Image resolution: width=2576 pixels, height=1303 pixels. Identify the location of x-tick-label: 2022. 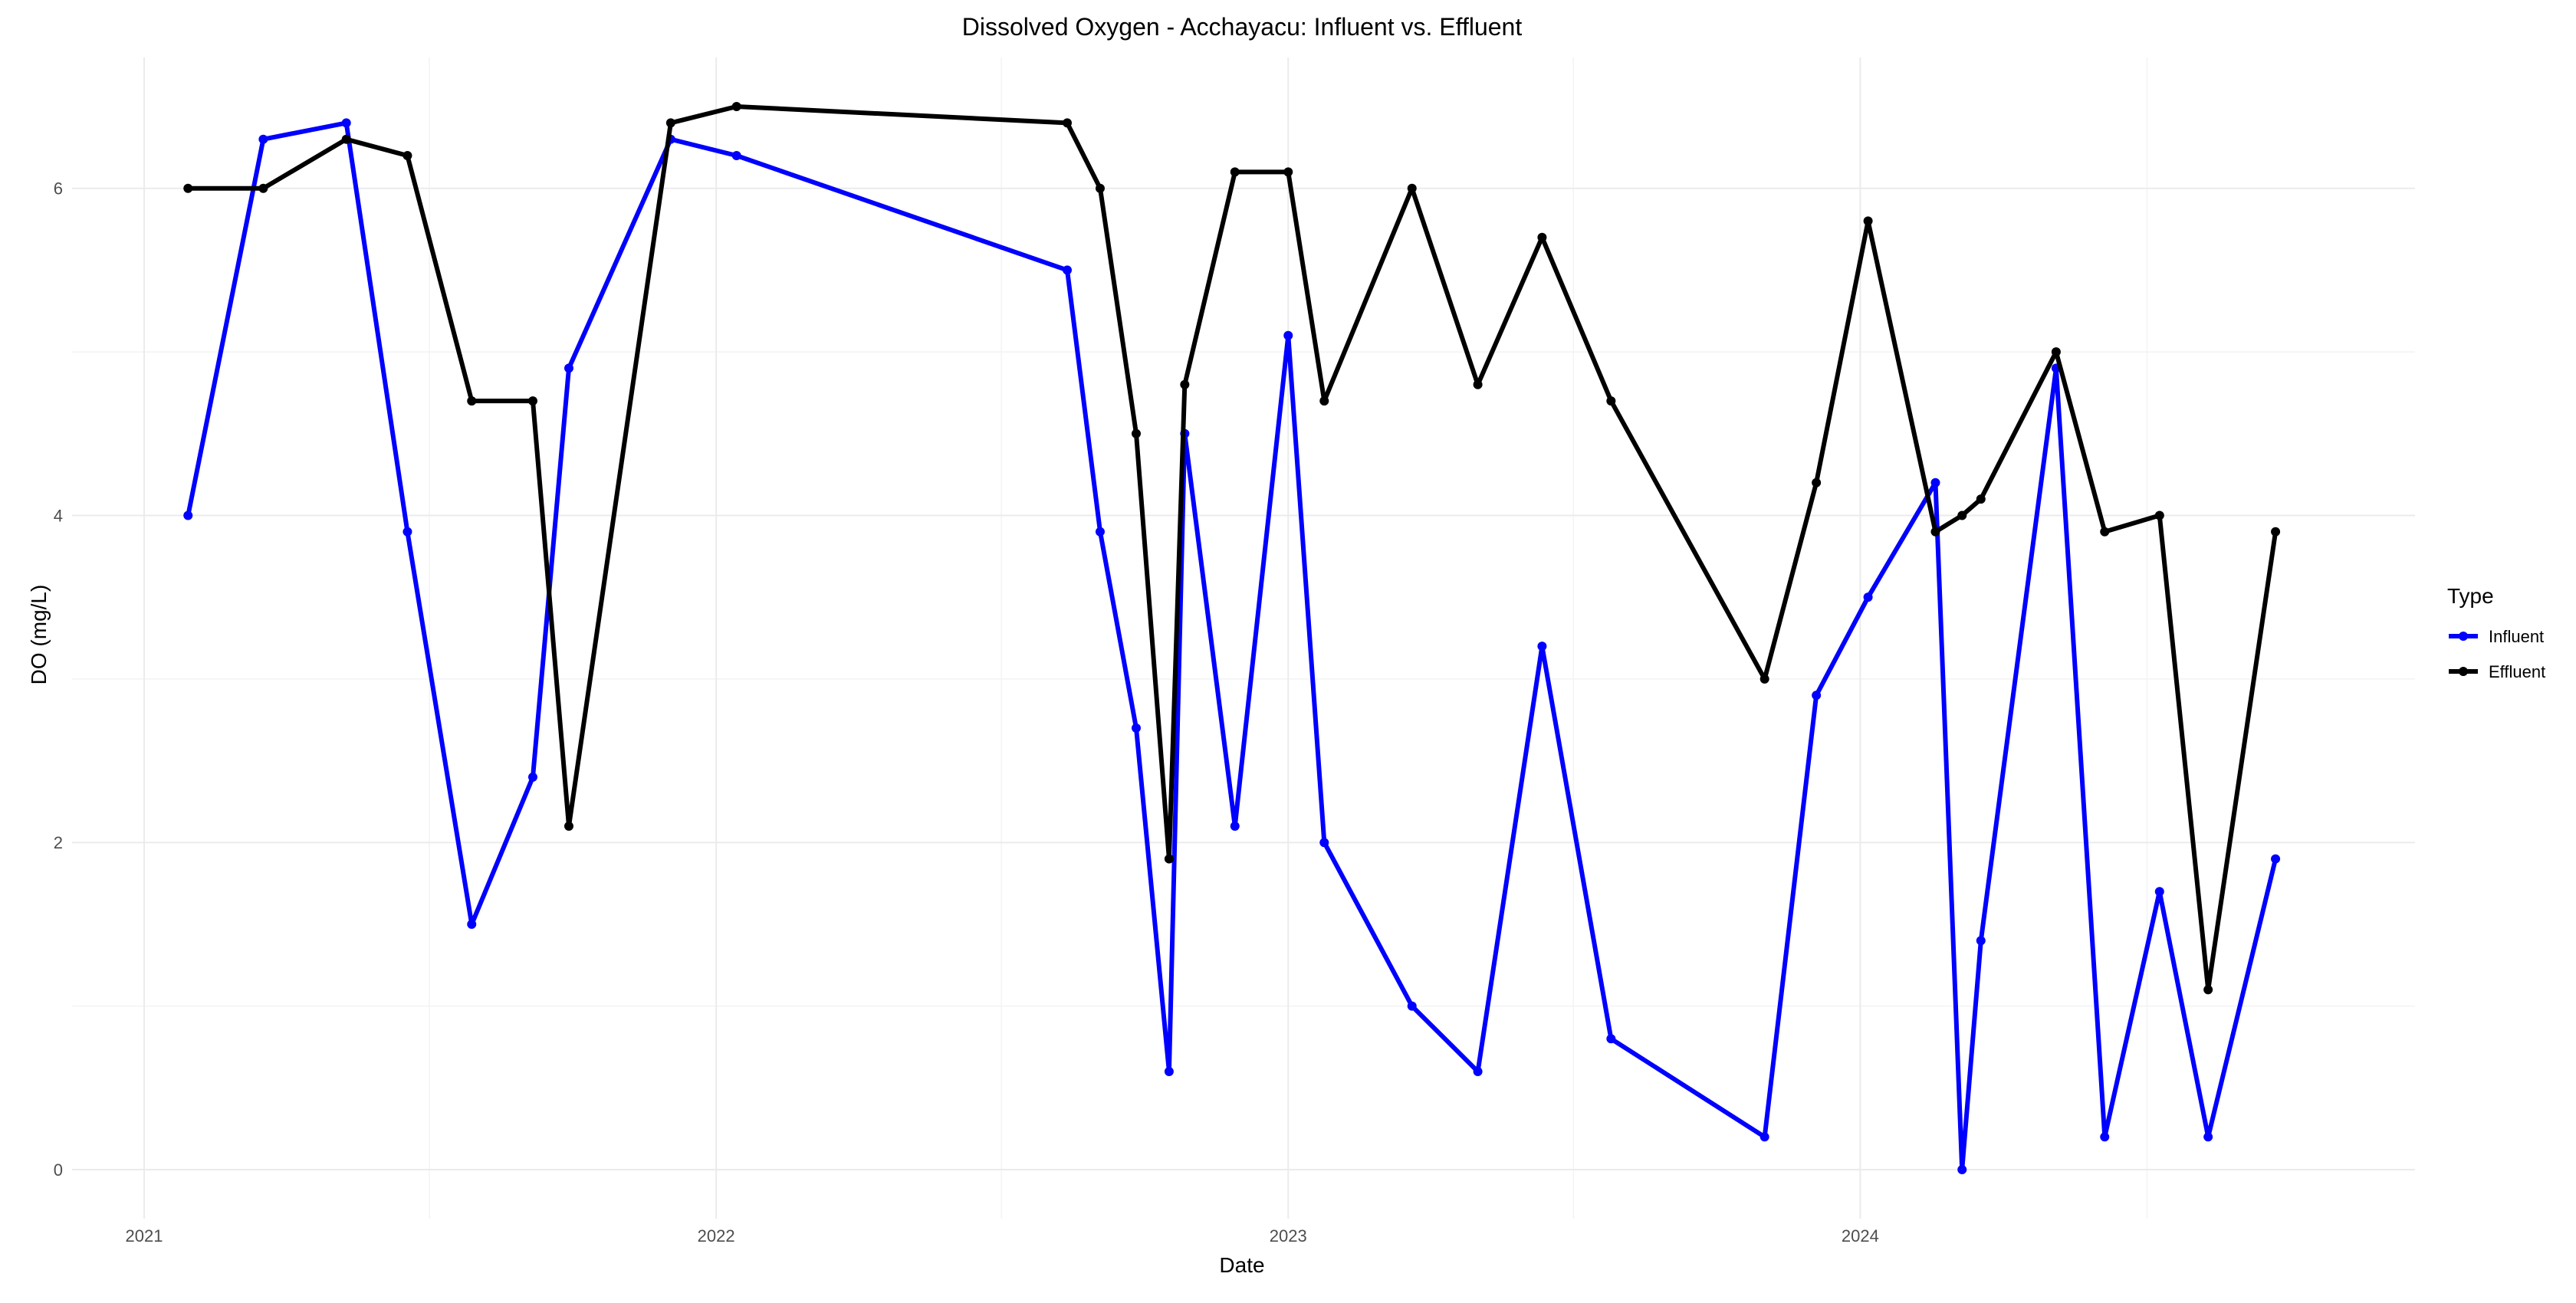
(717, 1236).